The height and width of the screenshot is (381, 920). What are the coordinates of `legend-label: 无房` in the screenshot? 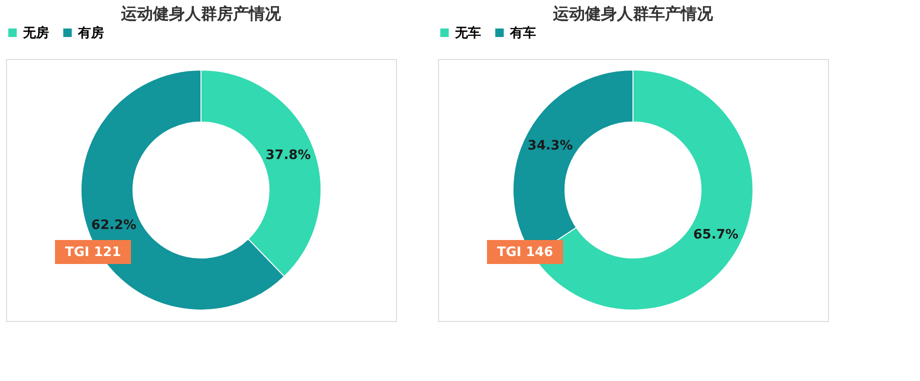 It's located at (35, 32).